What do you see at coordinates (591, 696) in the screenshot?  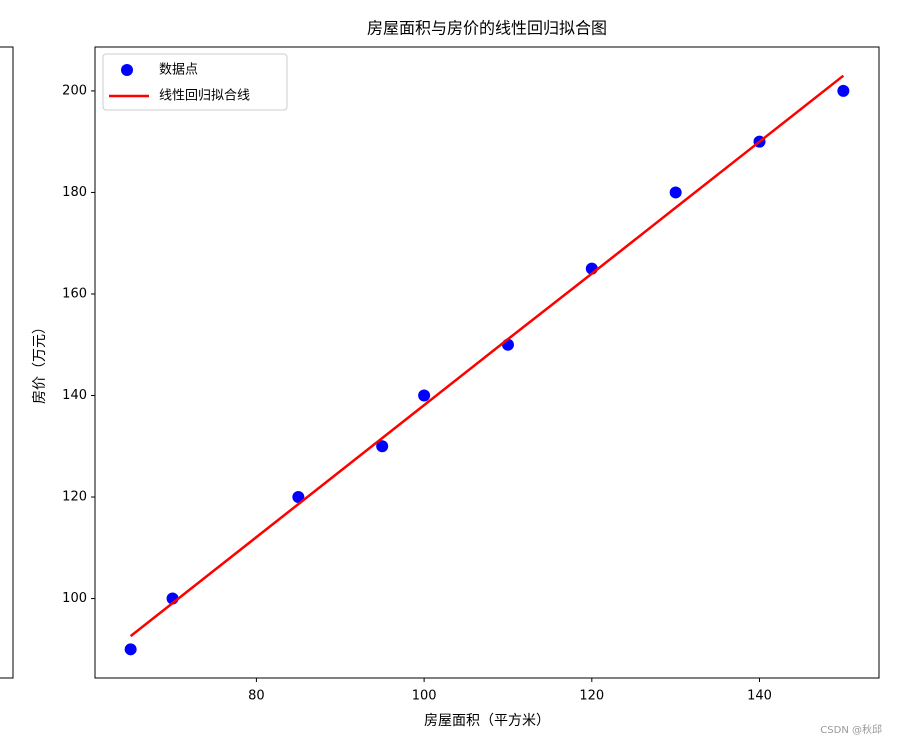 I see `x-tick-label: 120` at bounding box center [591, 696].